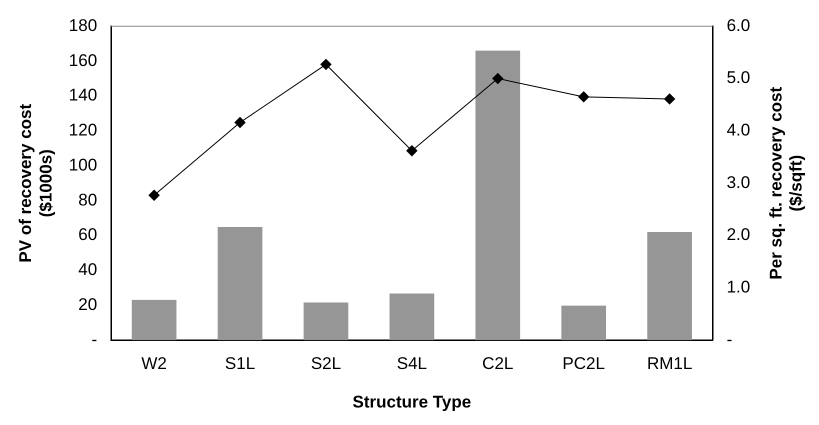 This screenshot has height=425, width=819. Describe the element at coordinates (240, 364) in the screenshot. I see `x-tick-label: S1L` at that location.